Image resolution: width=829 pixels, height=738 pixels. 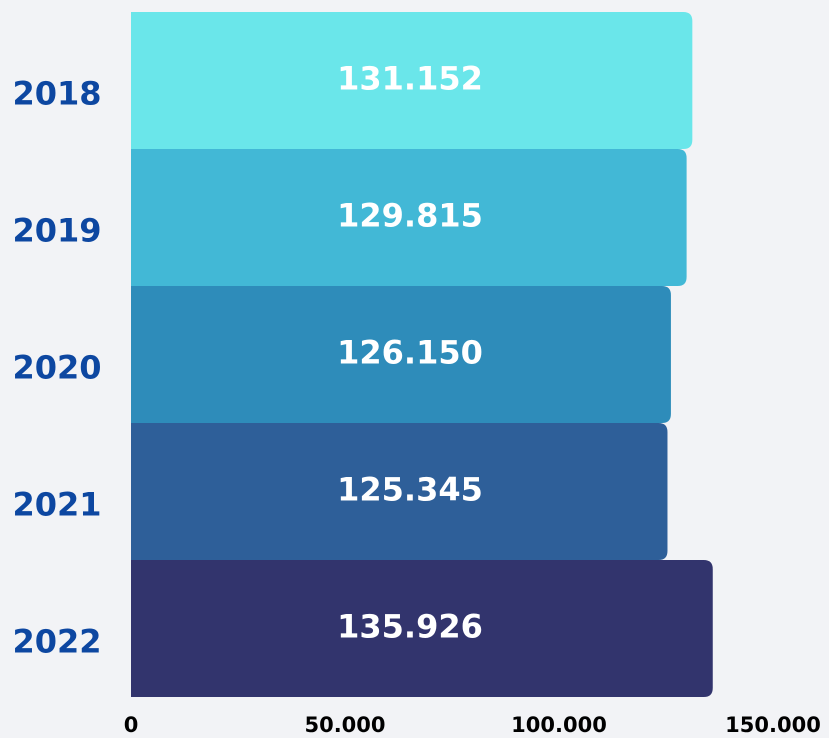 What do you see at coordinates (410, 627) in the screenshot?
I see `value-label: 135.926` at bounding box center [410, 627].